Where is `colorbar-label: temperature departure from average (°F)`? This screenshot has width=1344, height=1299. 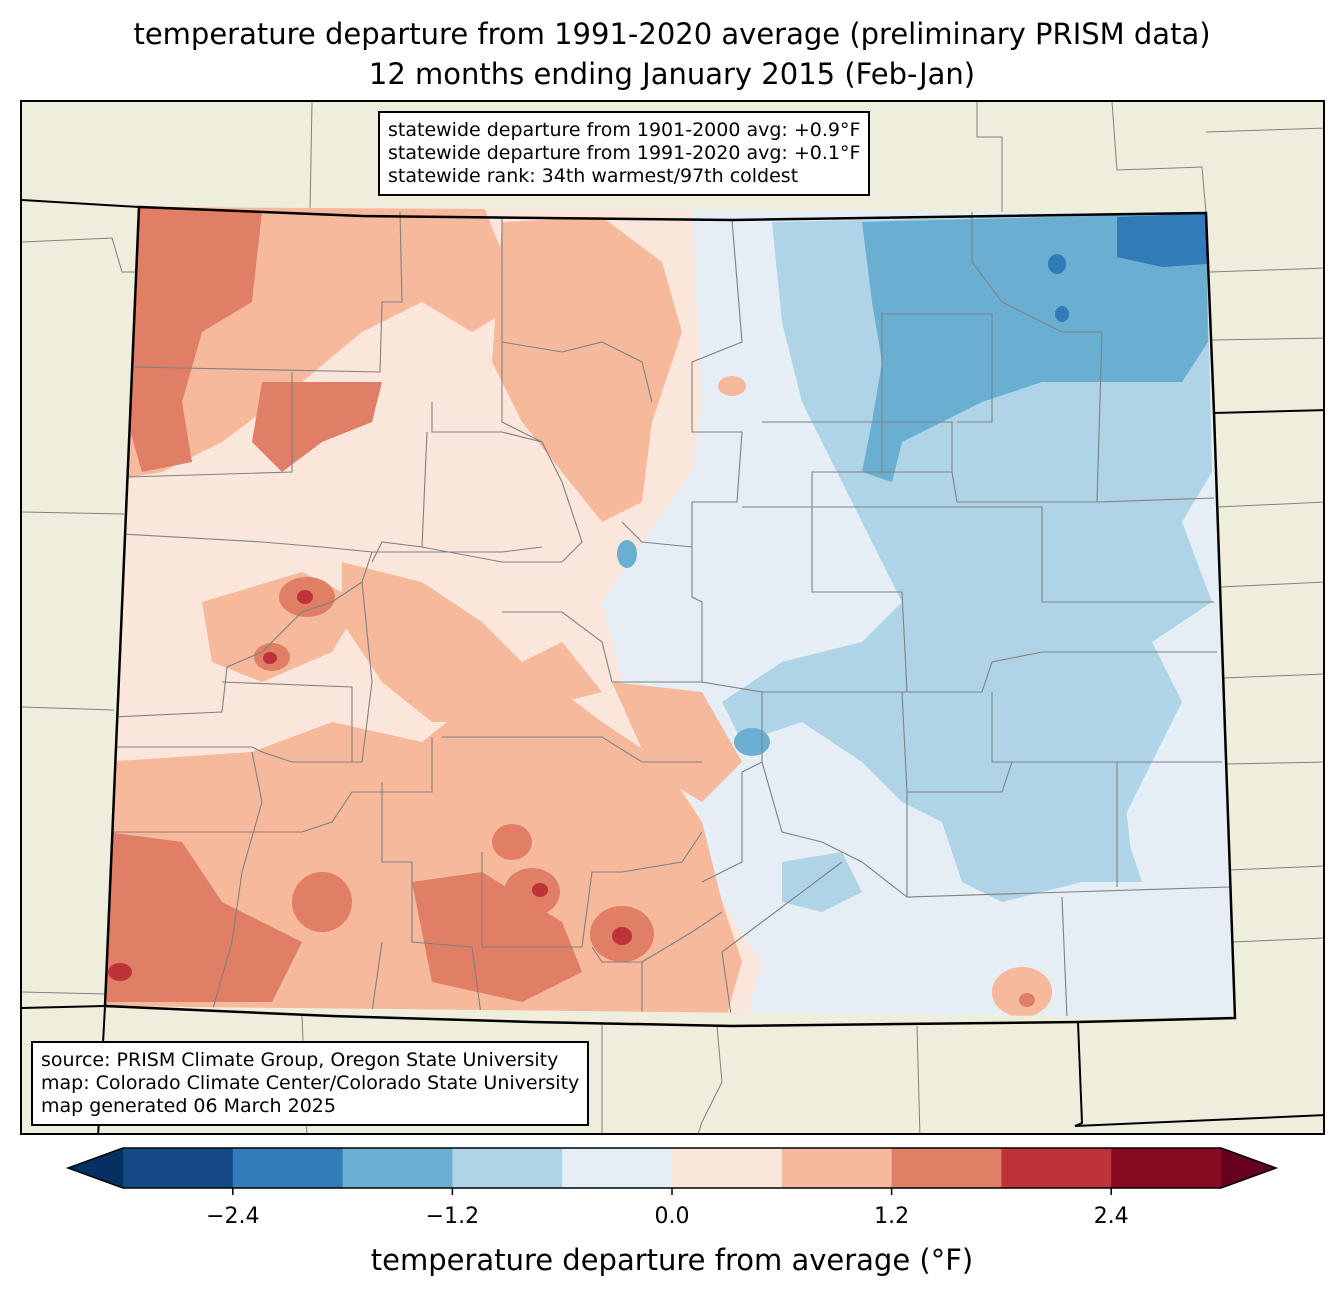 colorbar-label: temperature departure from average (°F) is located at coordinates (672, 1260).